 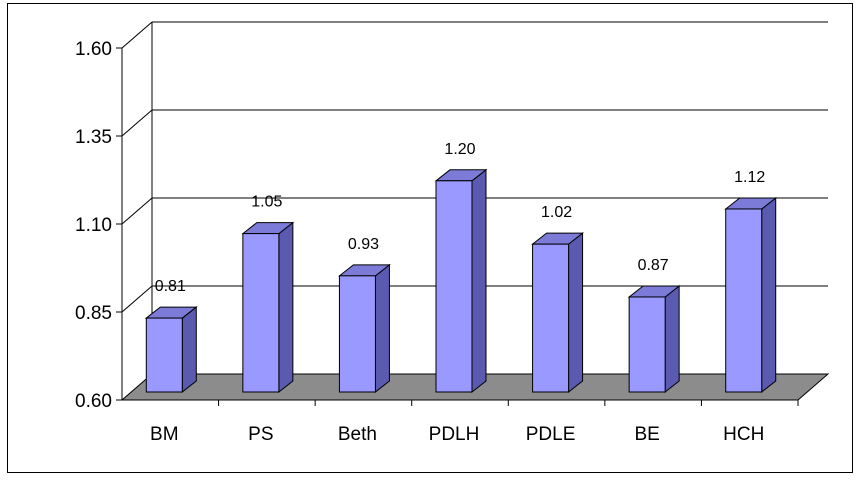 I want to click on x-tick-label: PS, so click(x=260, y=434).